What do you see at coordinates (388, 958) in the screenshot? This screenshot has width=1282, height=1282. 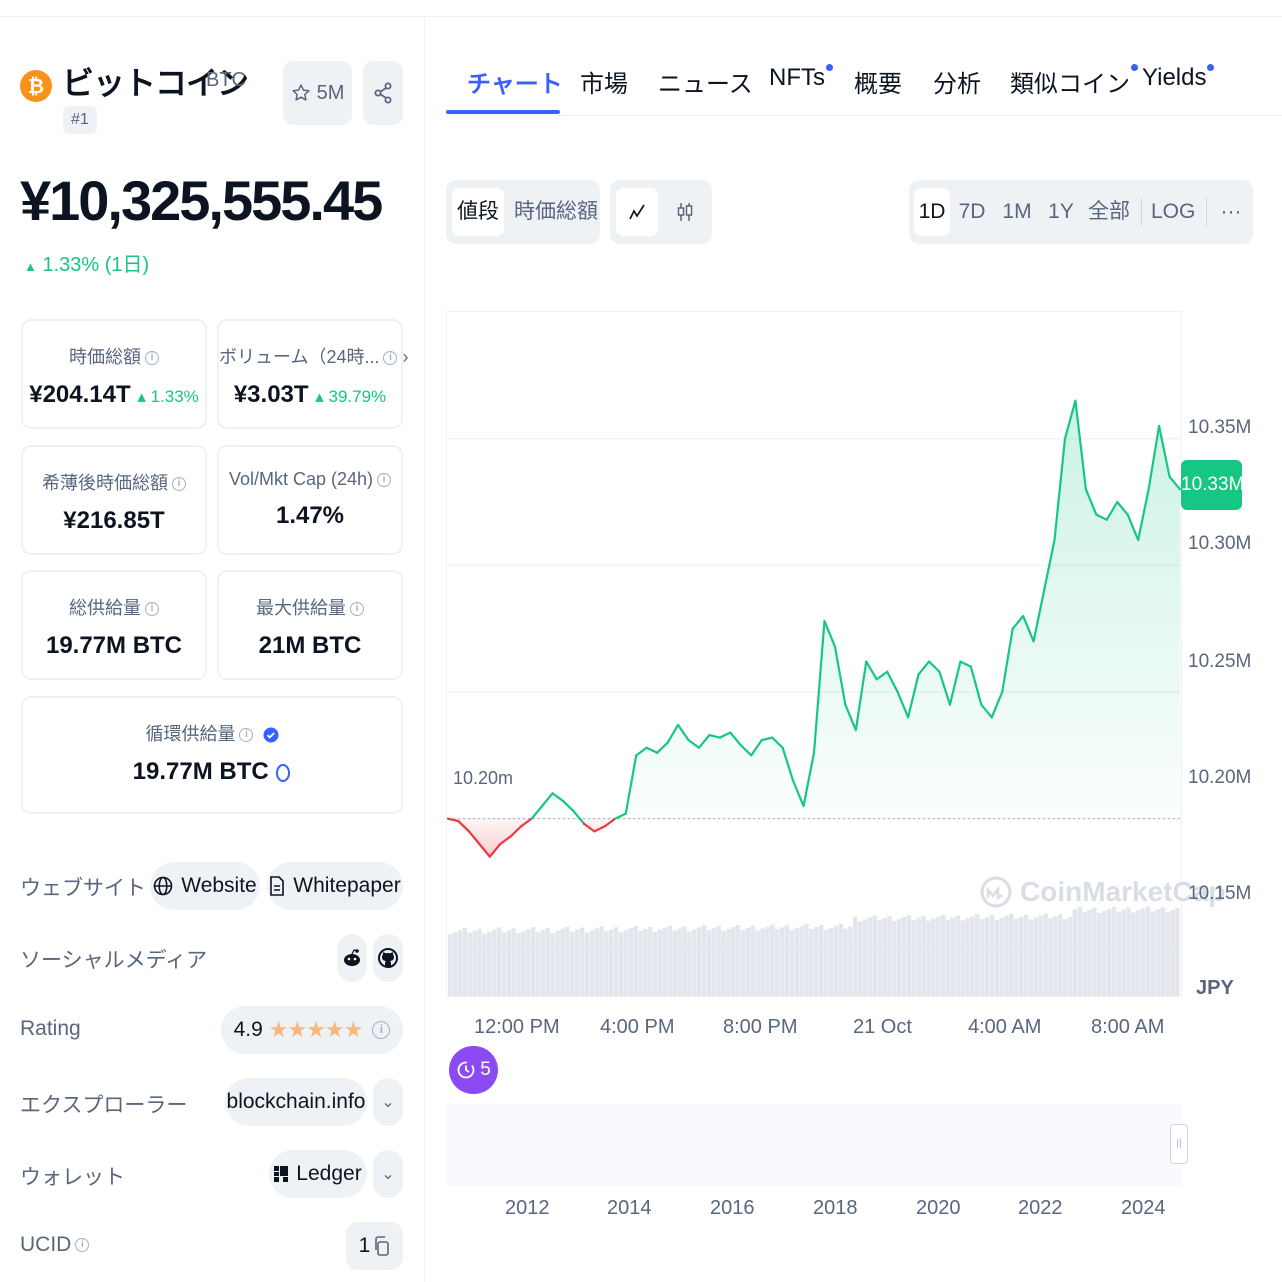 I see `github-button` at bounding box center [388, 958].